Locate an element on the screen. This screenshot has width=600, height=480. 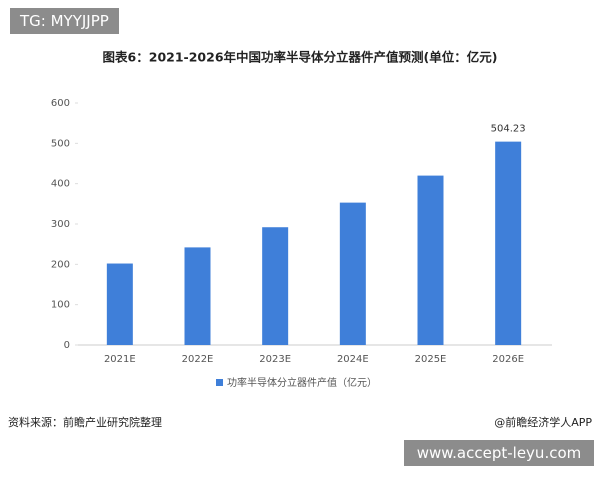
data-label: 504.23 is located at coordinates (508, 129).